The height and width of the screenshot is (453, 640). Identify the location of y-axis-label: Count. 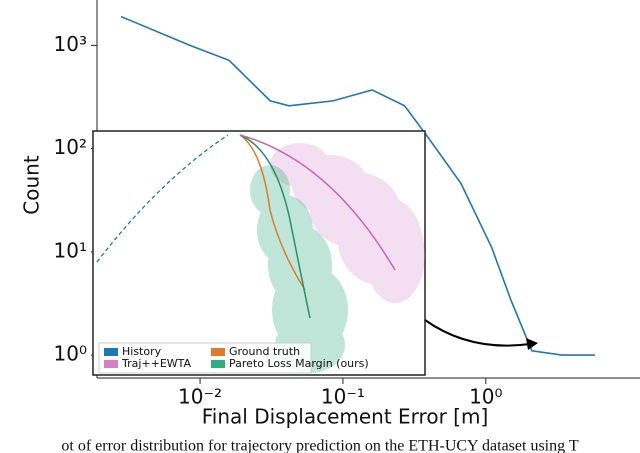
(32, 185).